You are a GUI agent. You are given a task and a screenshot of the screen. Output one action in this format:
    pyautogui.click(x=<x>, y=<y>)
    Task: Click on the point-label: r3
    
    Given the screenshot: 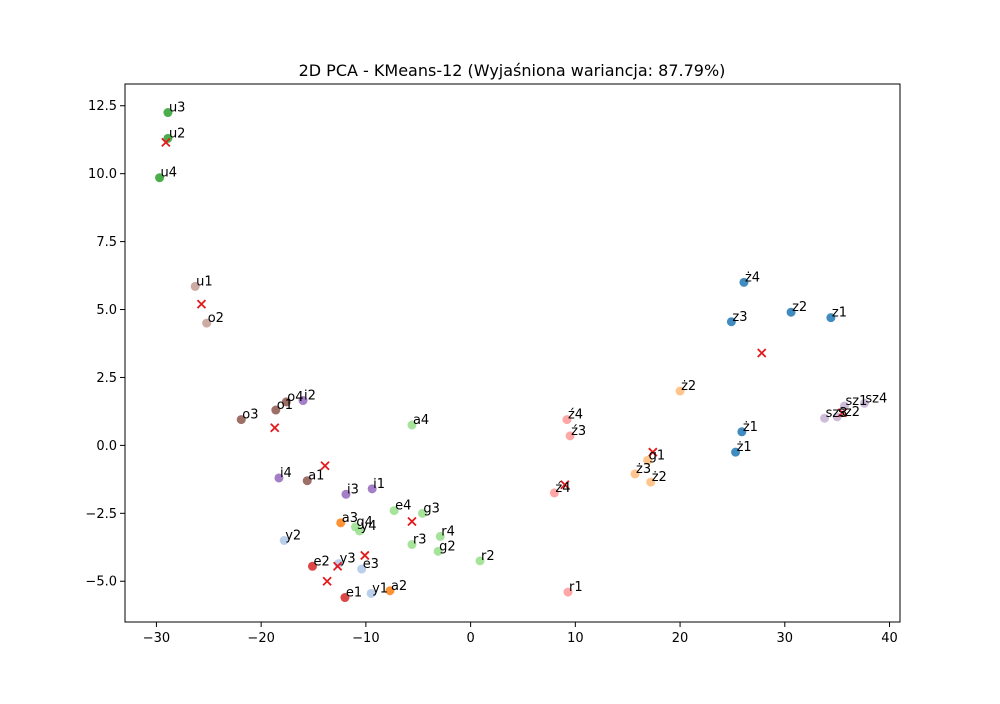 What is the action you would take?
    pyautogui.click(x=420, y=540)
    